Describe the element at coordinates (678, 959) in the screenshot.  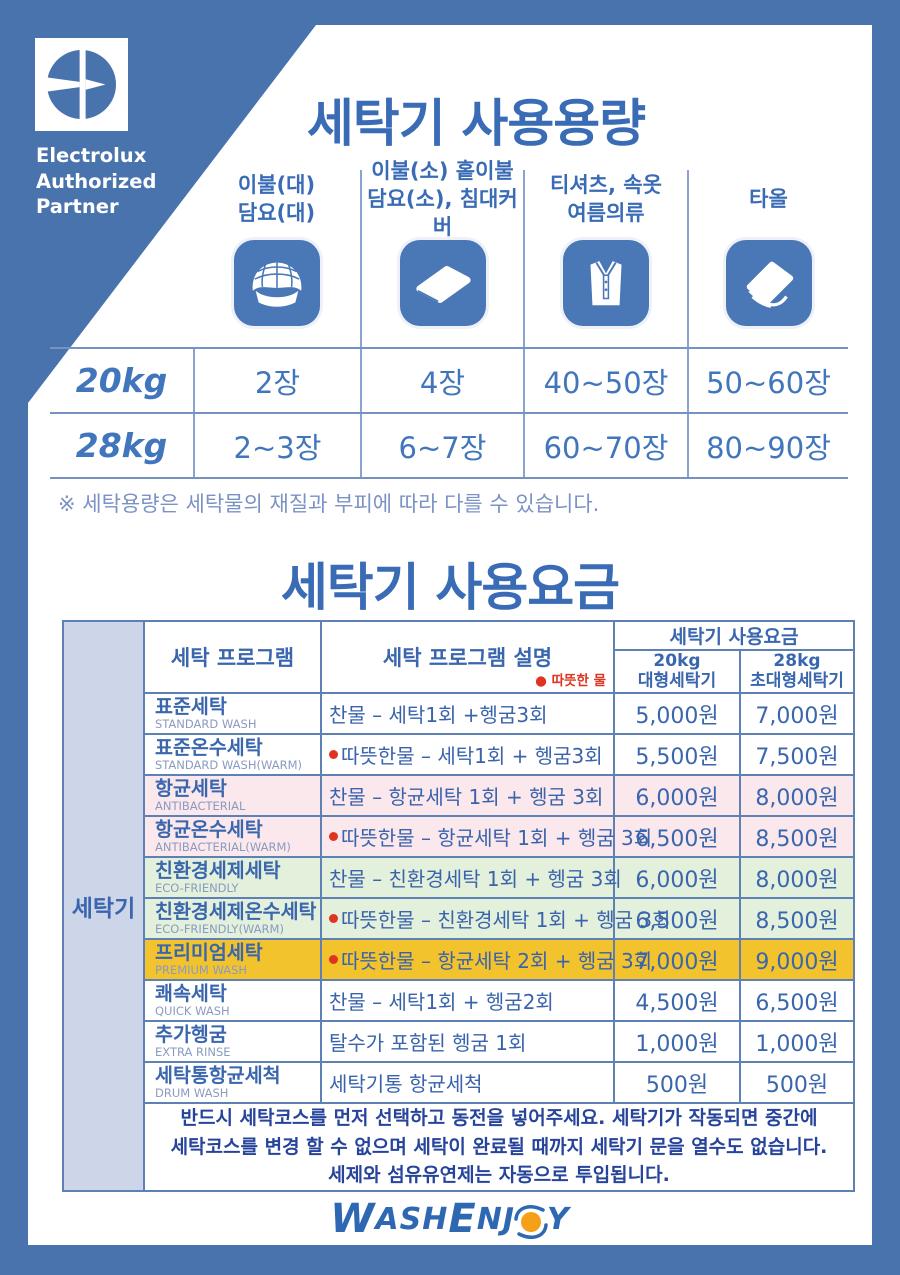
I see `price-20kg: 7,000원` at that location.